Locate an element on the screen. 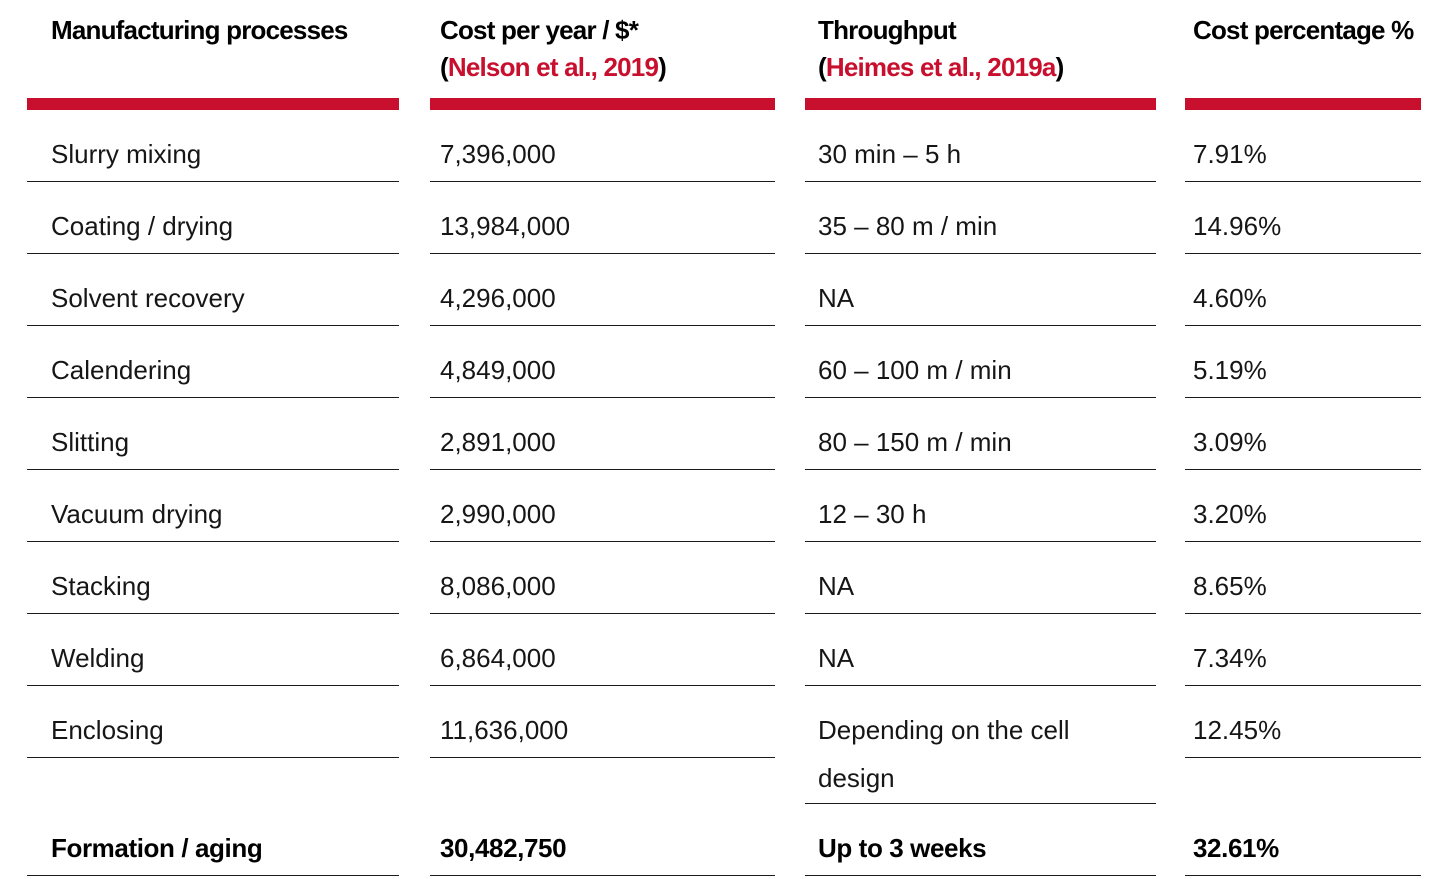 This screenshot has width=1456, height=879. table-row: Stacking 8,086,000 NA 8.65% is located at coordinates (741, 578).